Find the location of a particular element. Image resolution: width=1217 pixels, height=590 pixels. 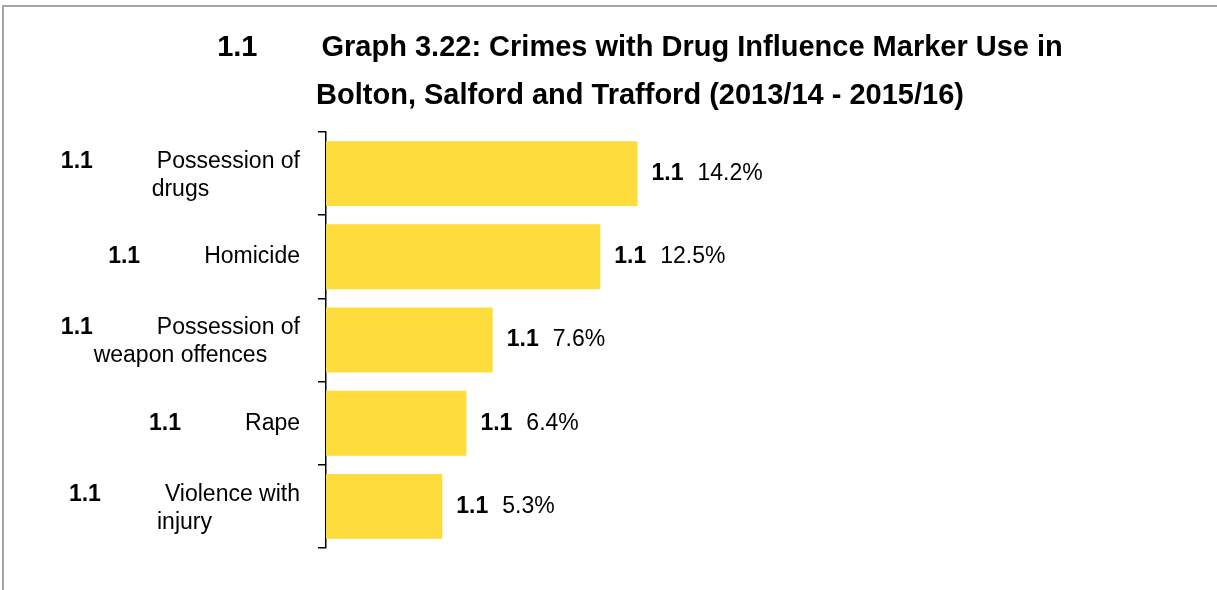

category-label: 1.1 Violence with injury is located at coordinates (184, 506).